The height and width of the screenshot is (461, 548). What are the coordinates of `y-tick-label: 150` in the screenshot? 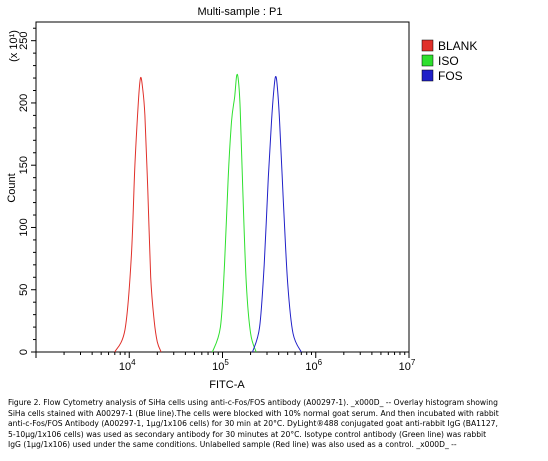 It's located at (24, 165).